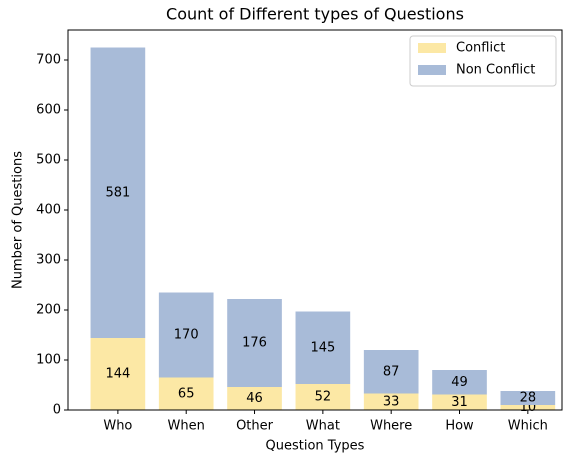  Describe the element at coordinates (18, 220) in the screenshot. I see `y-axis-label: Number of Questions` at that location.